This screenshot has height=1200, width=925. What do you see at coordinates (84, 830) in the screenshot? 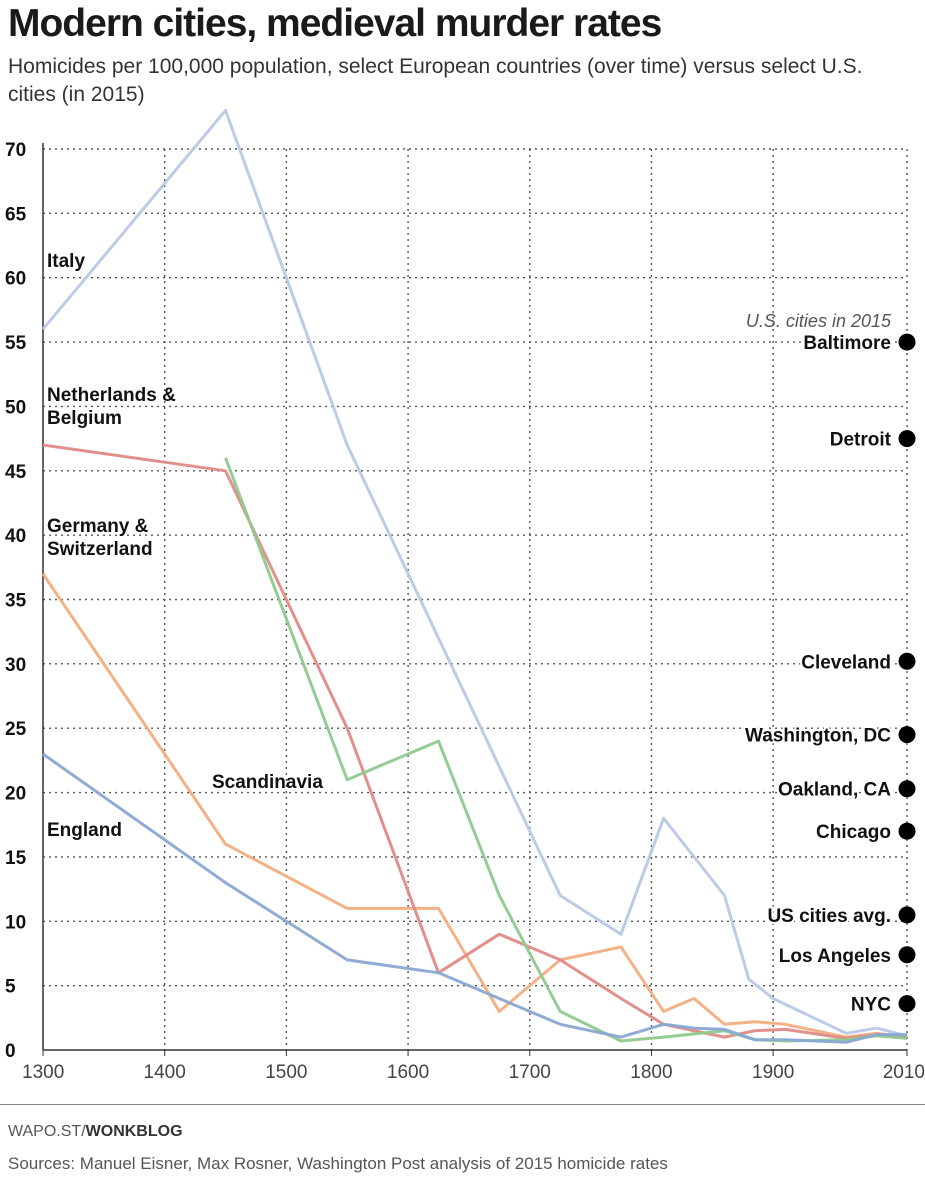
I see `series-label-england: England` at bounding box center [84, 830].